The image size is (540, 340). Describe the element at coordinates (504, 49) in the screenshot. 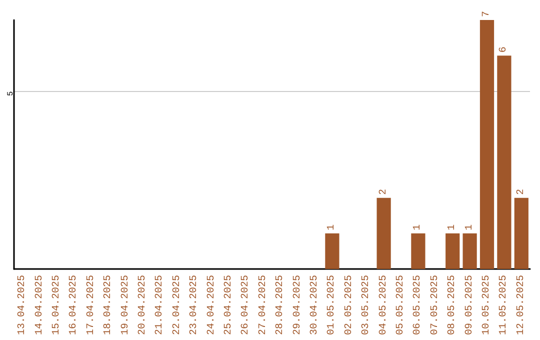

I see `data-label: 6` at that location.